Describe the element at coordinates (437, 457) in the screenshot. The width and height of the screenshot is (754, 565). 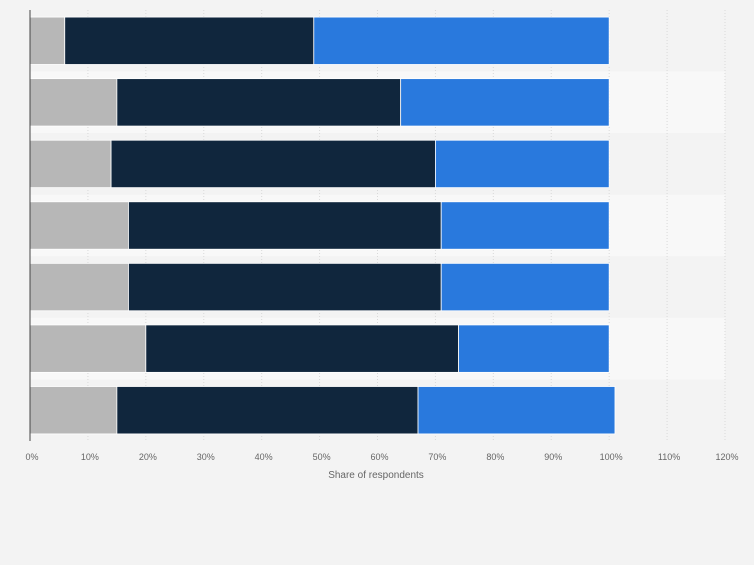
I see `x-tick-label: 70%` at that location.